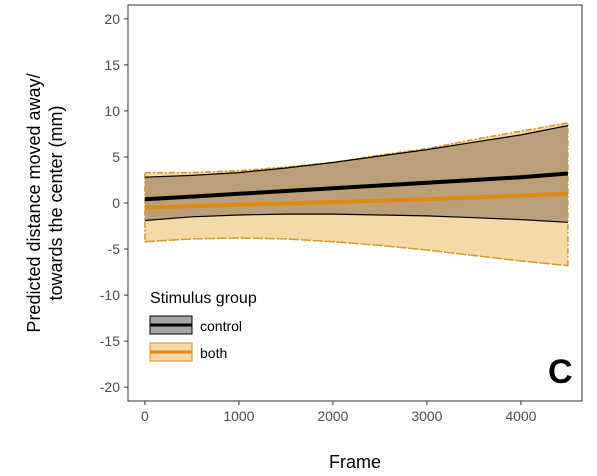 This screenshot has height=476, width=597. What do you see at coordinates (221, 326) in the screenshot?
I see `legend-label-control: control` at bounding box center [221, 326].